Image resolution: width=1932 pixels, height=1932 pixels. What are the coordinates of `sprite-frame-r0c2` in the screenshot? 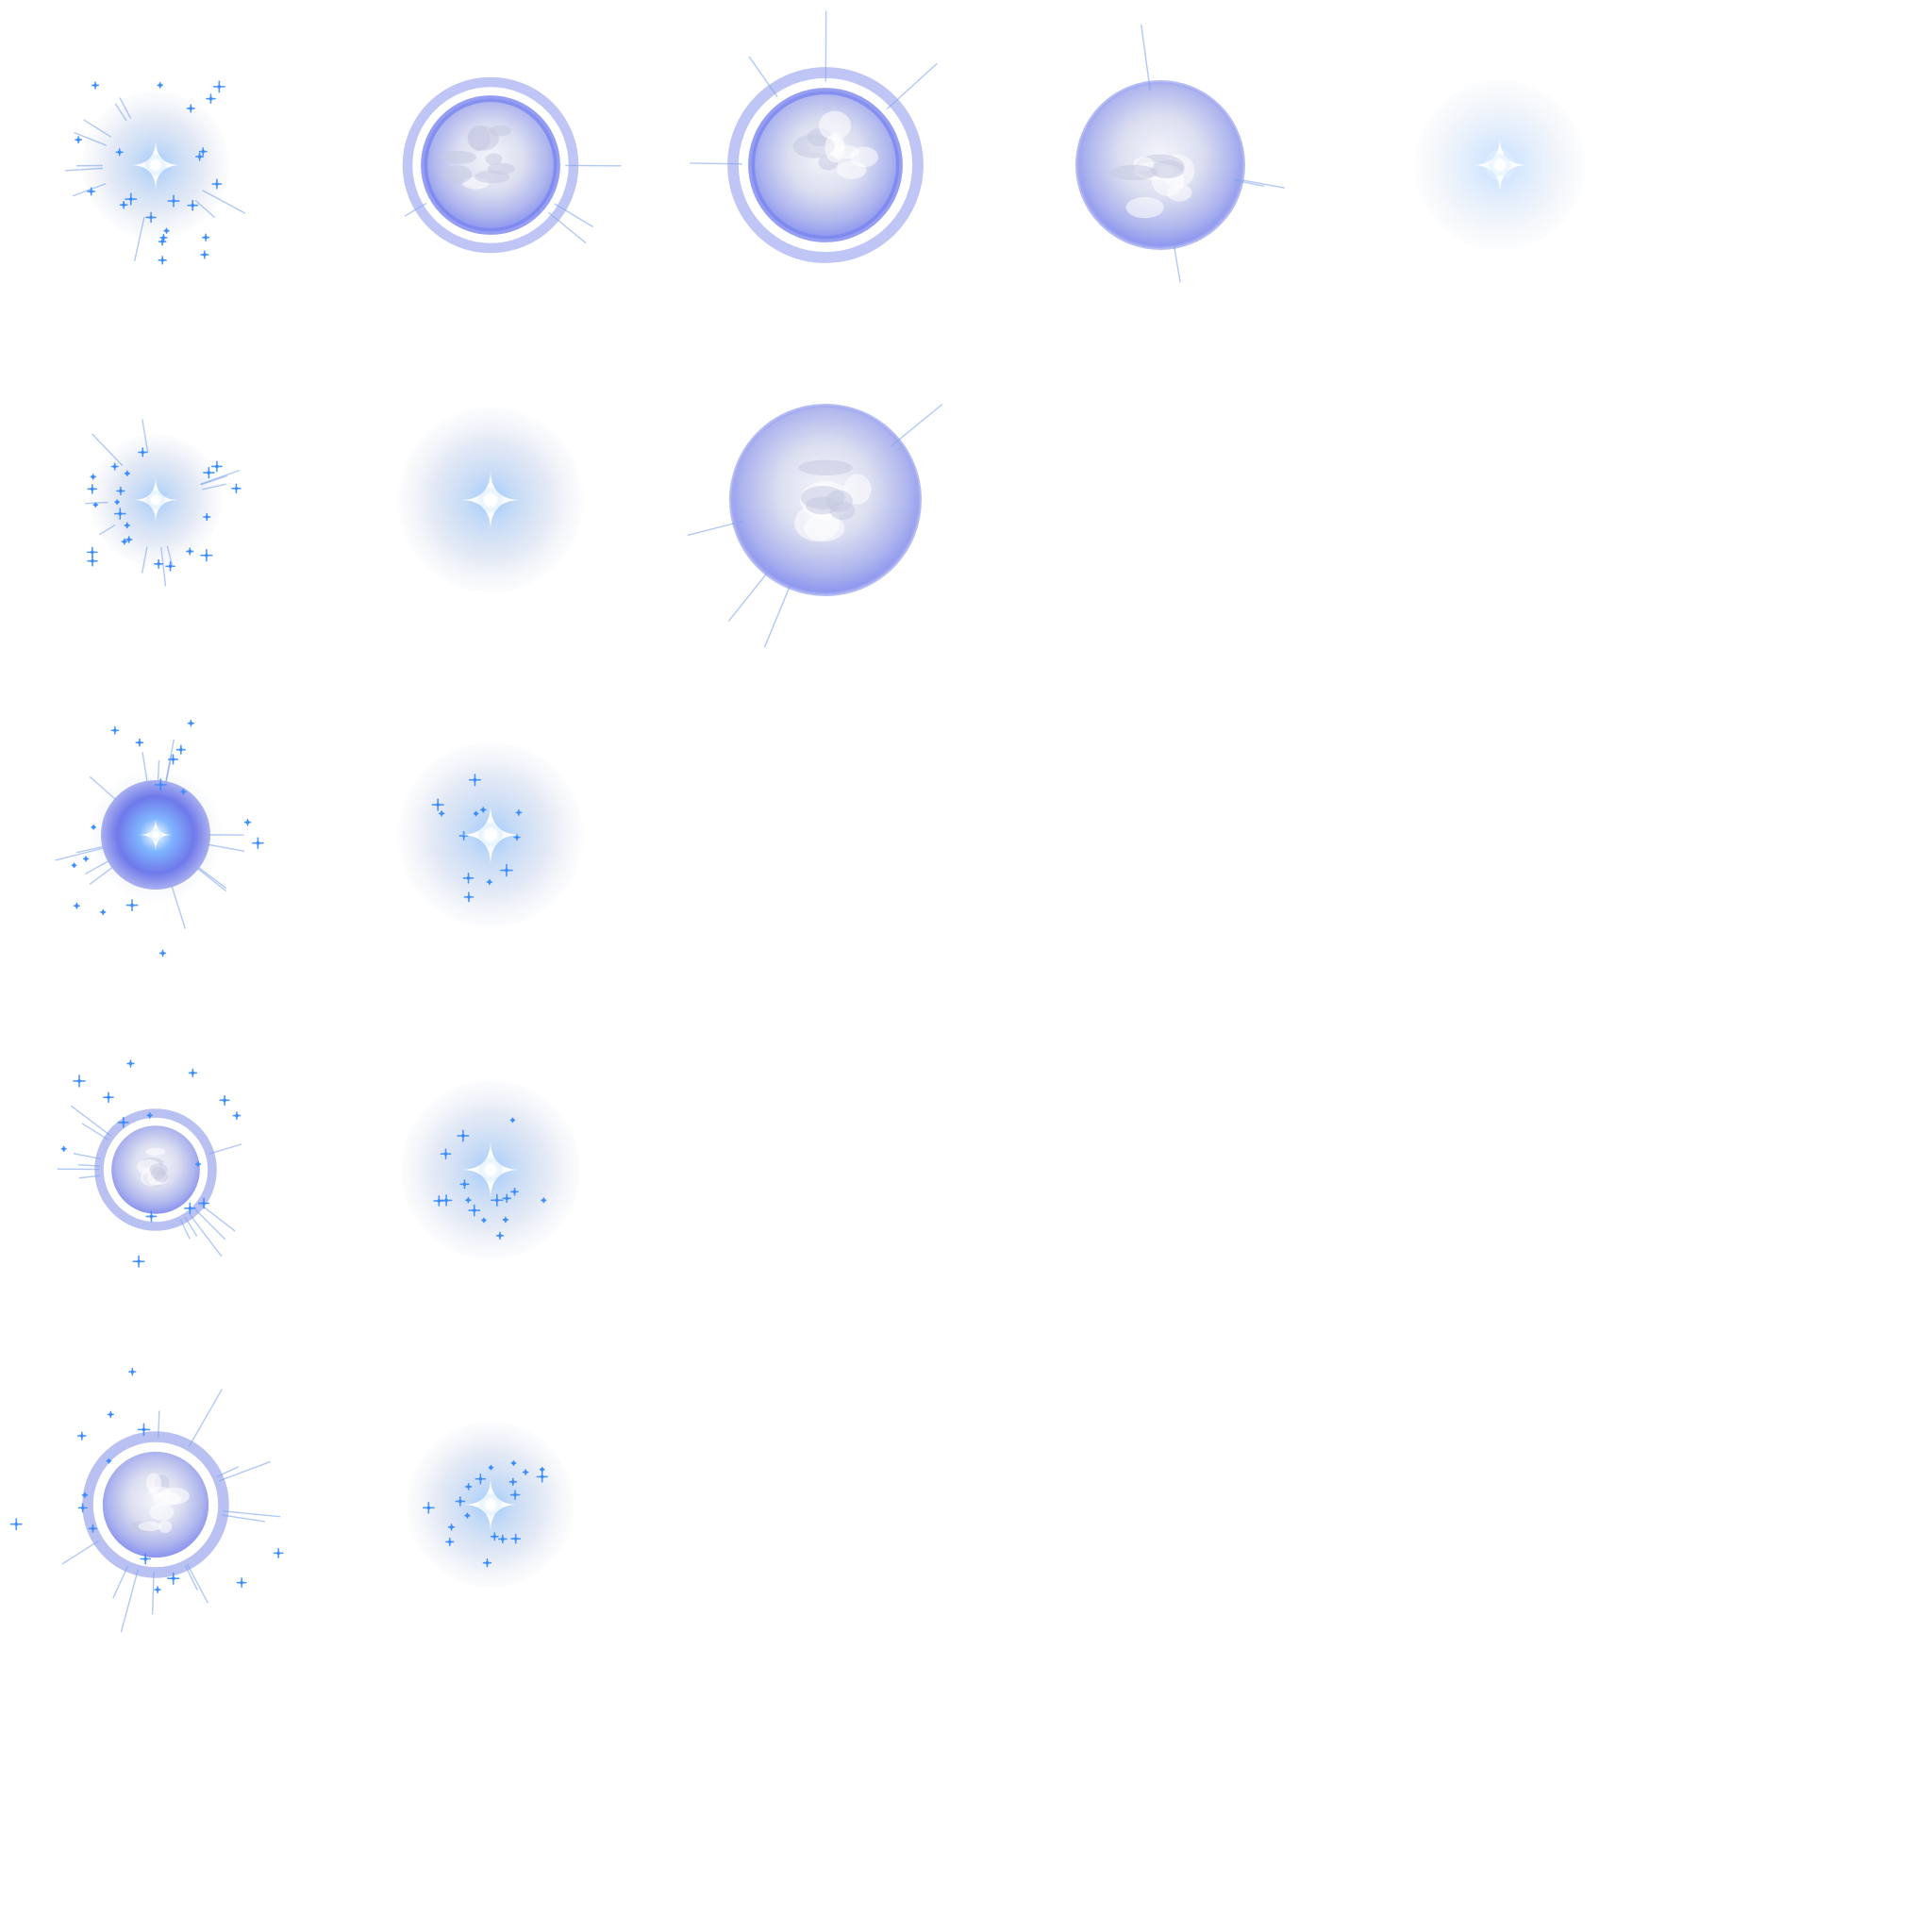 It's located at (814, 137).